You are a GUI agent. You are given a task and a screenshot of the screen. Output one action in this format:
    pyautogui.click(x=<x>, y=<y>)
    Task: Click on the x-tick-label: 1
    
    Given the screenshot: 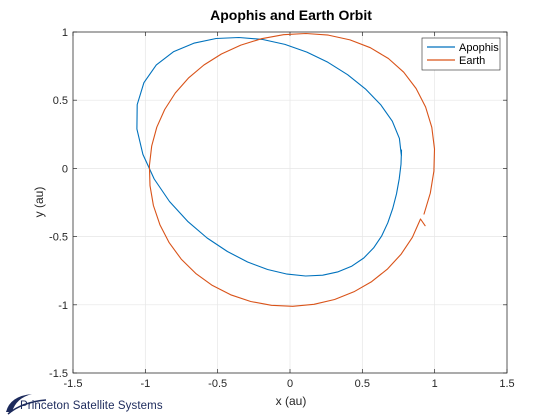 What is the action you would take?
    pyautogui.click(x=435, y=384)
    